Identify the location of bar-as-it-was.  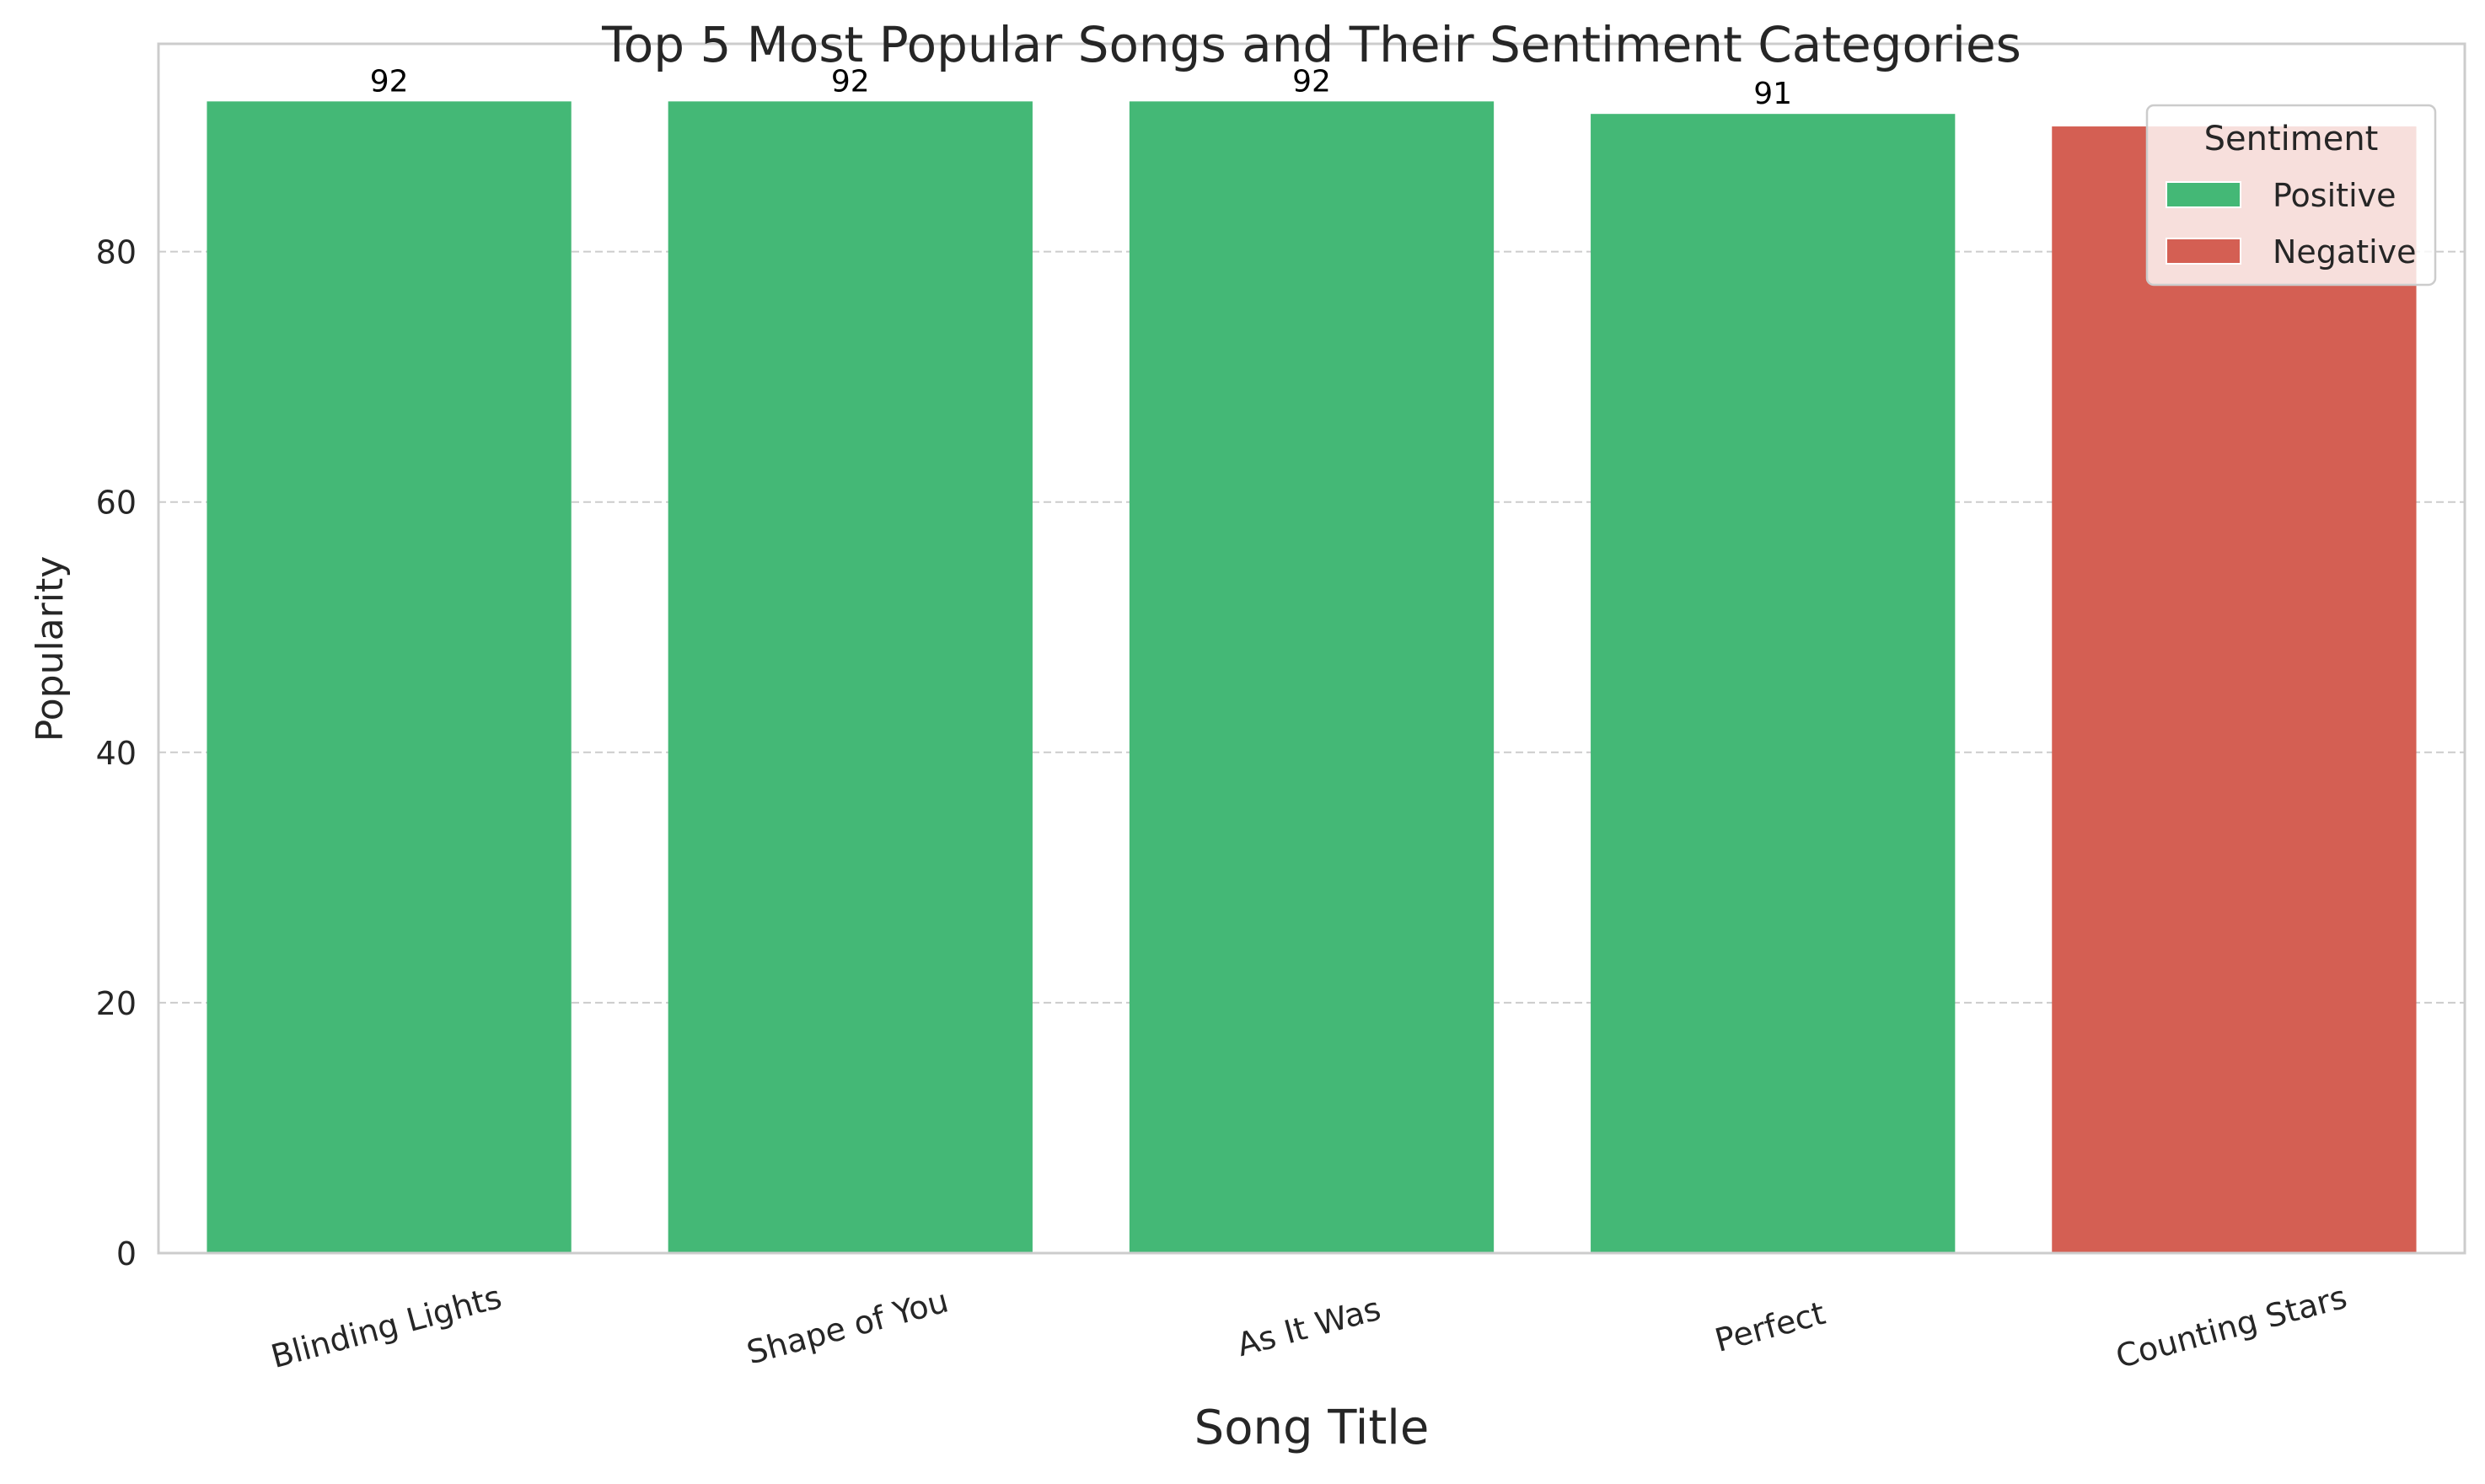
(1312, 677).